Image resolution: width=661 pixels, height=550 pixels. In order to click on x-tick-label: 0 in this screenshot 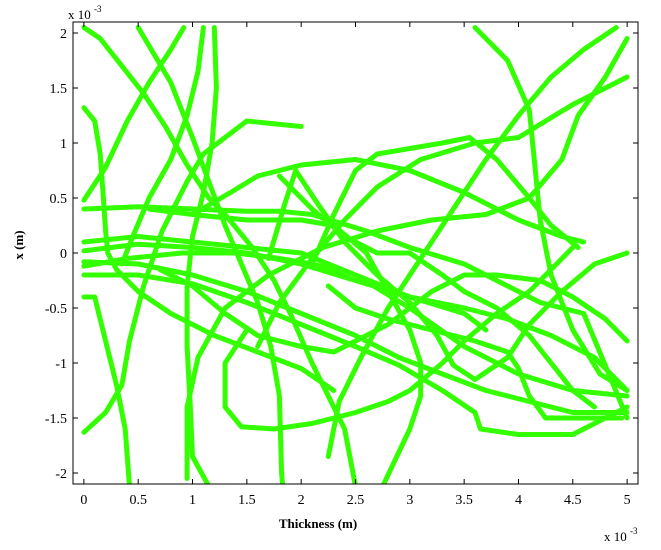, I will do `click(83, 500)`.